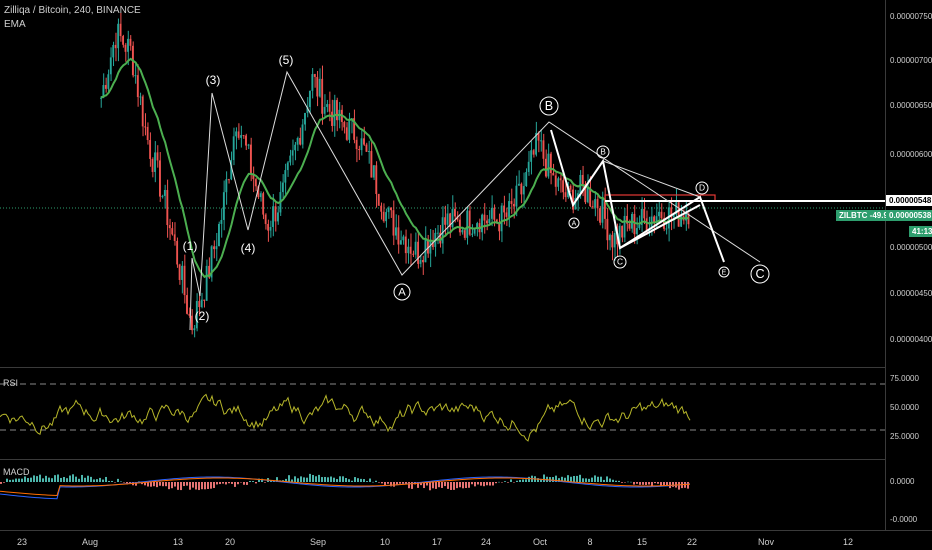 Image resolution: width=932 pixels, height=550 pixels. What do you see at coordinates (911, 293) in the screenshot?
I see `price-tick: 0.00000450` at bounding box center [911, 293].